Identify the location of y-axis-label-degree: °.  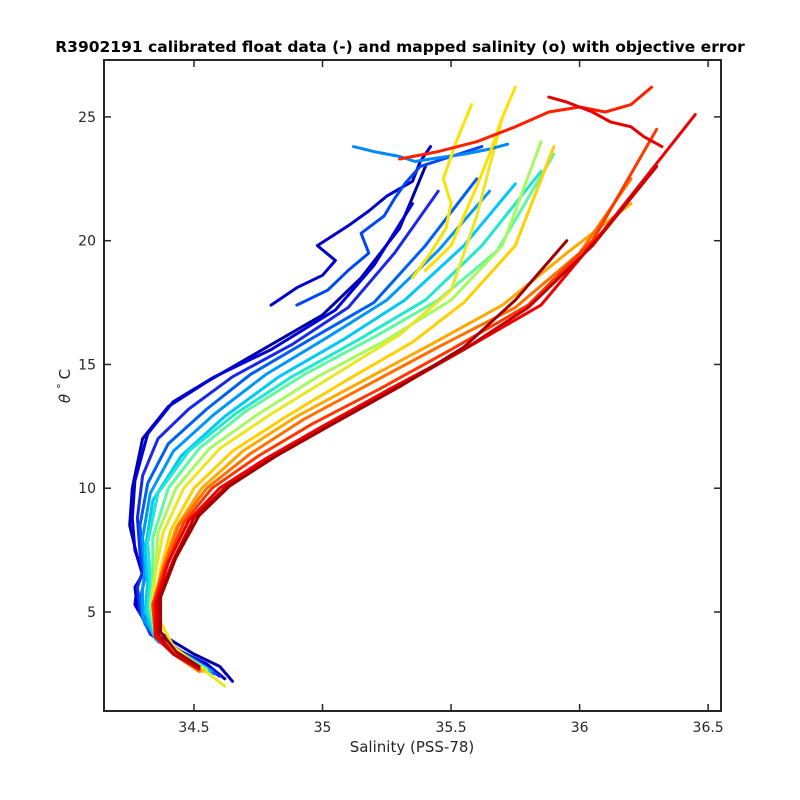
(61, 386).